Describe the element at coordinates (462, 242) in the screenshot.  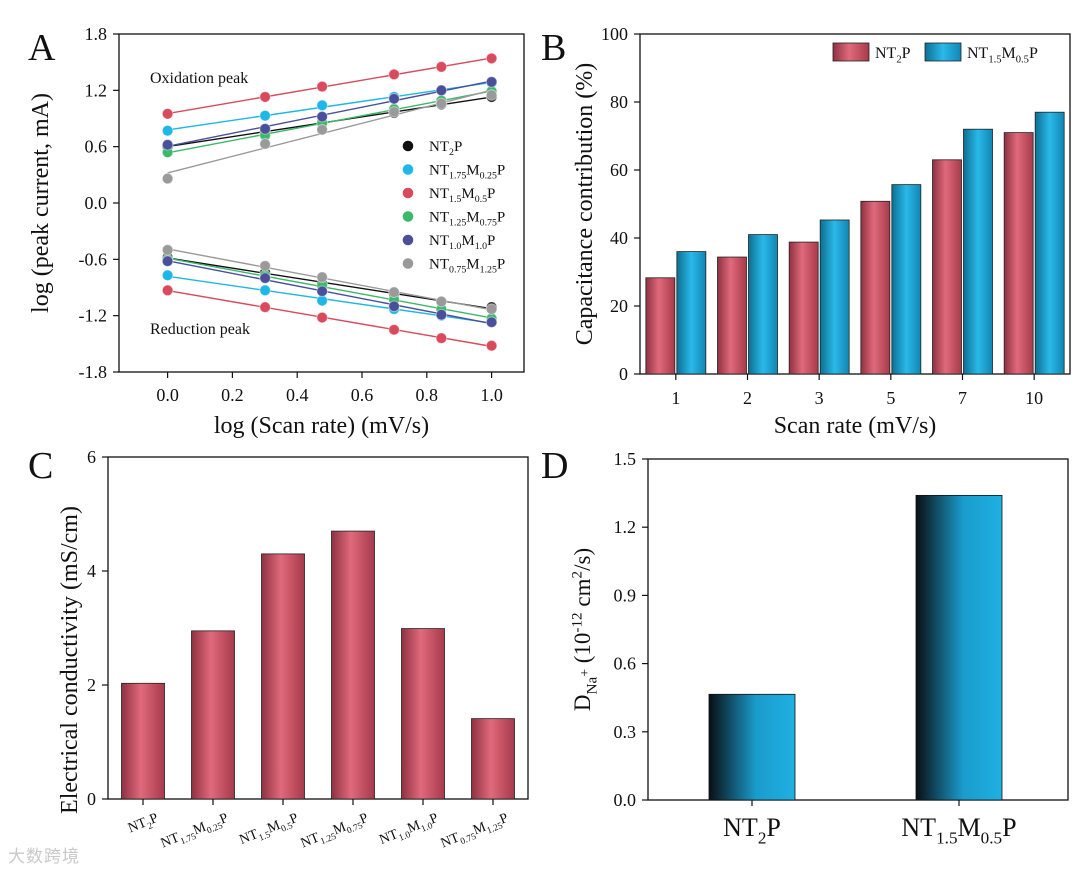
I see `chart-a-legend-label: NT1.0M1.0P` at that location.